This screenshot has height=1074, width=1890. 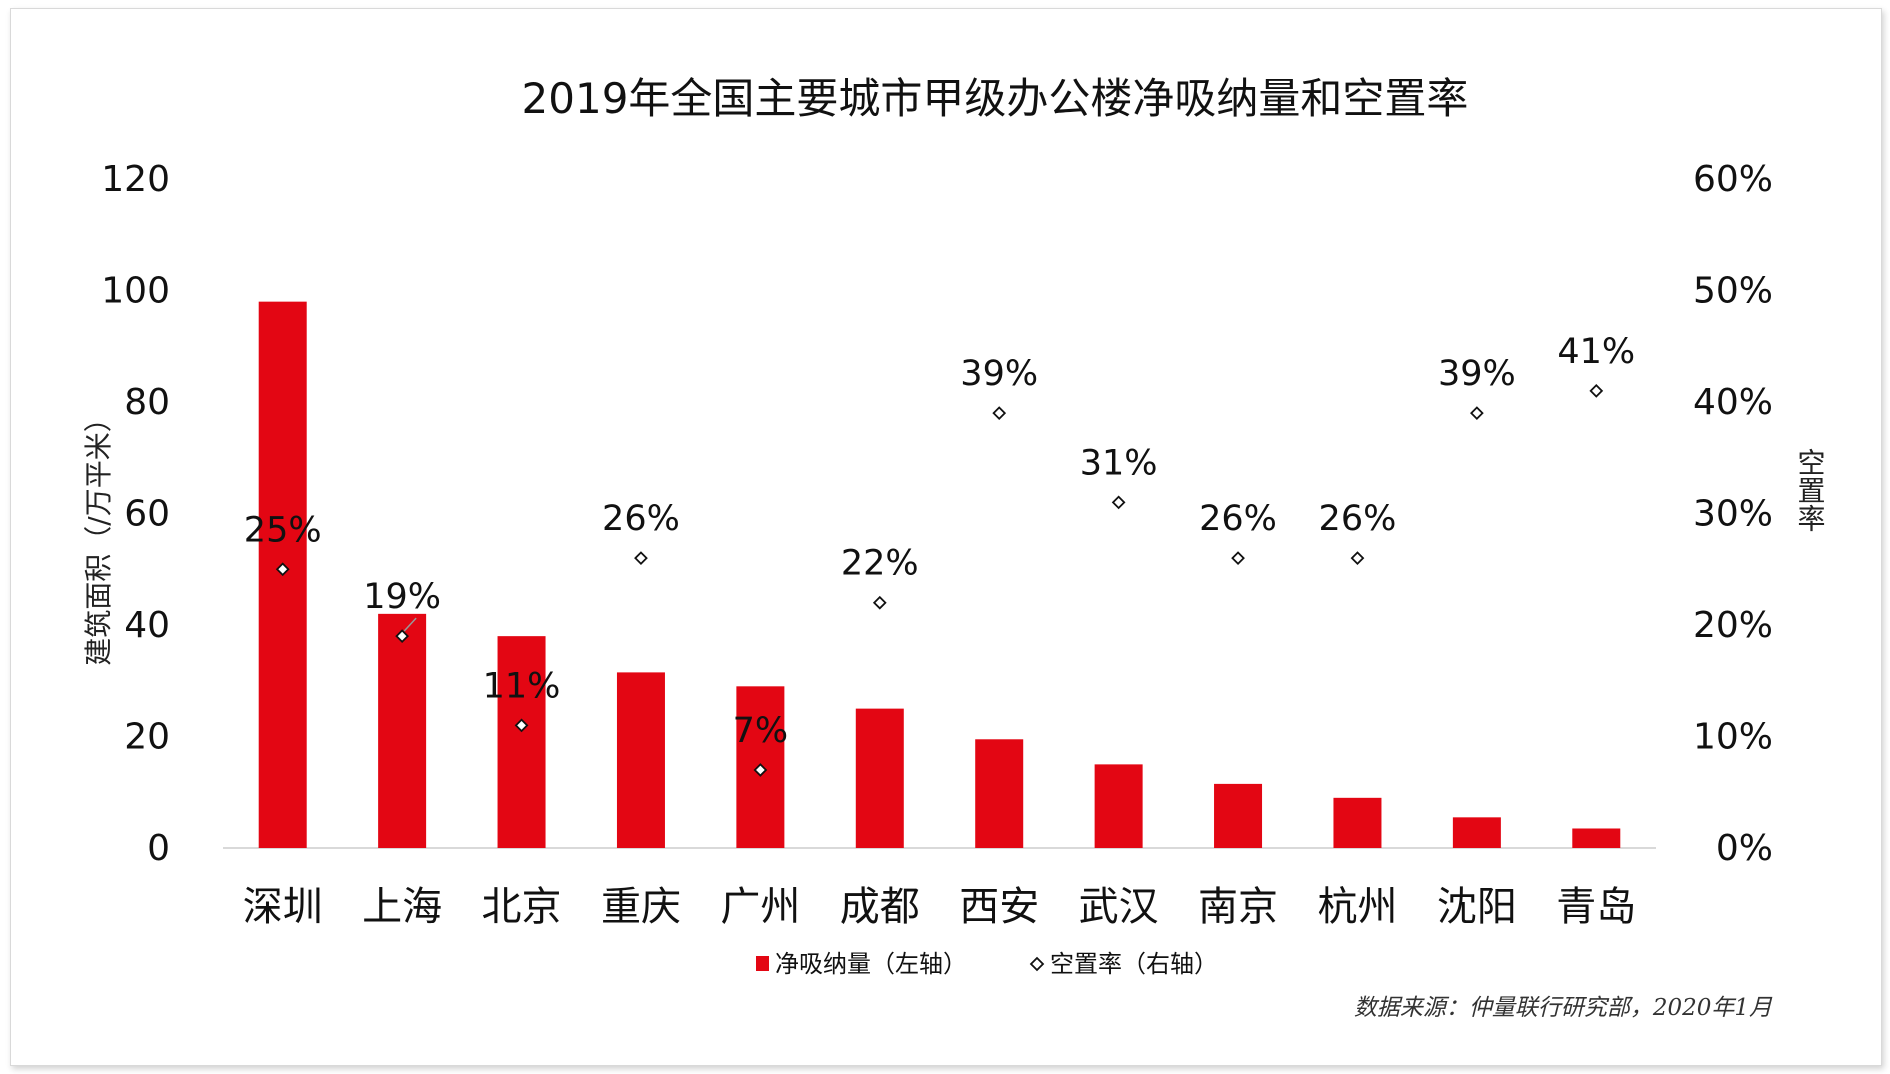 I want to click on vacancy-label: 31%, so click(x=1119, y=463).